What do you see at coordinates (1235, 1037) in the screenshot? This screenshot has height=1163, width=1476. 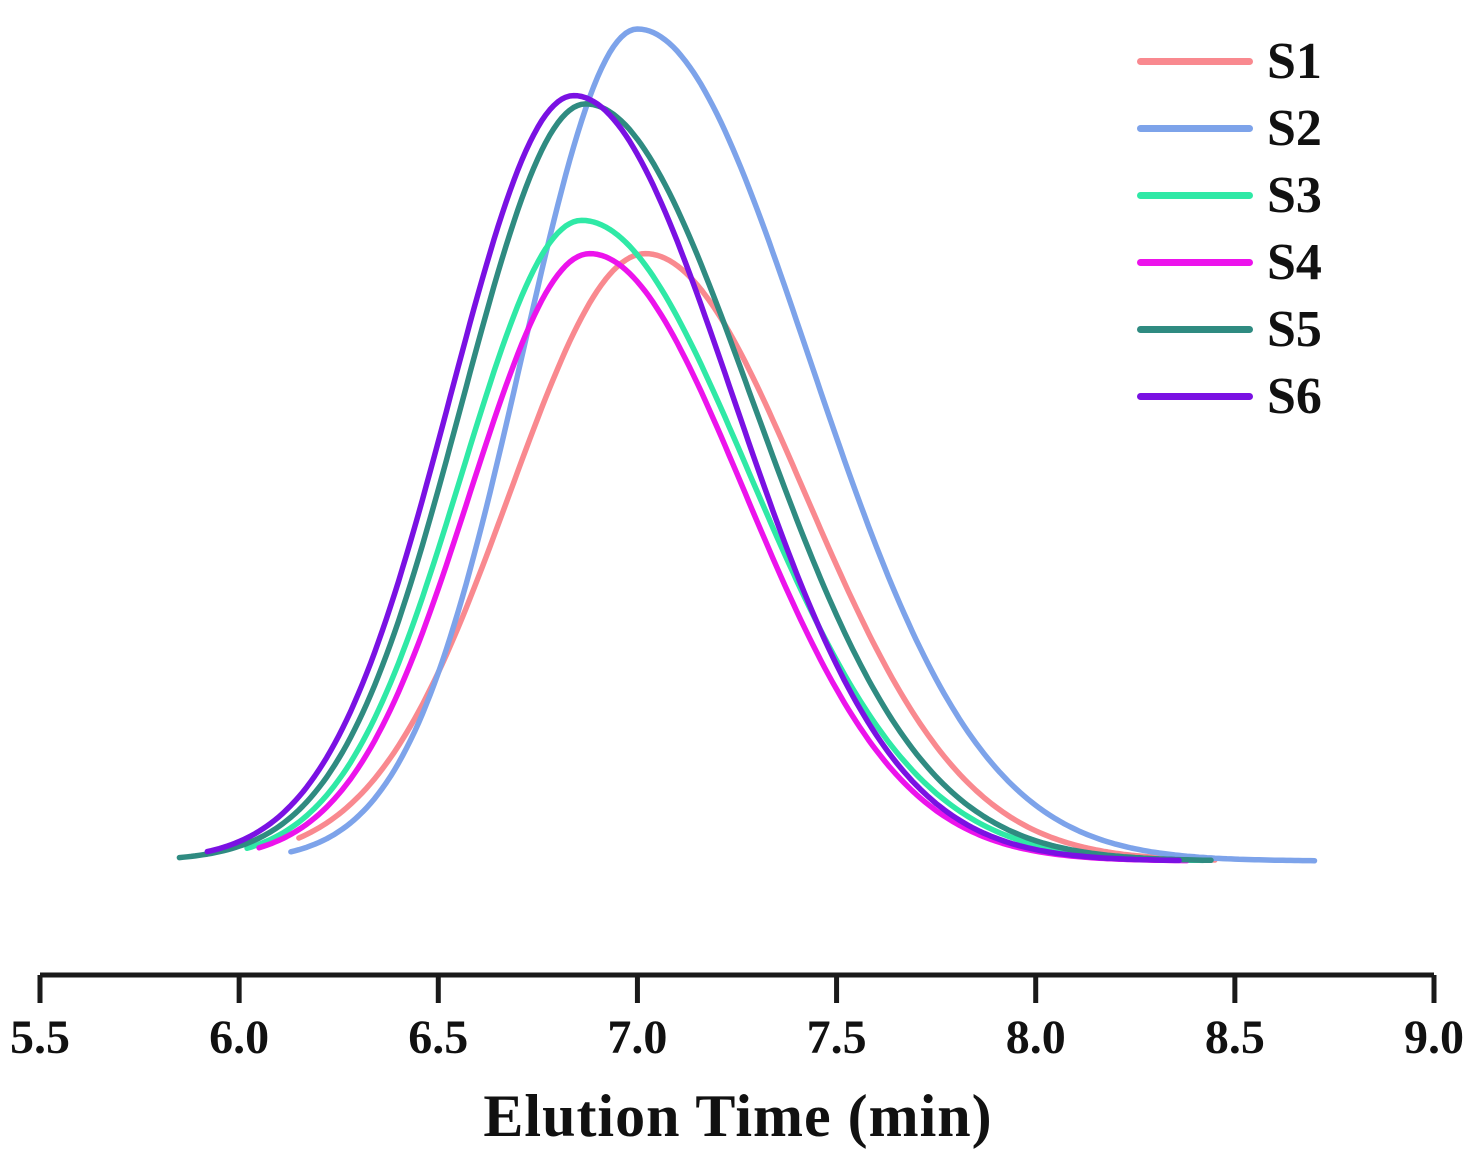 I see `x-axis-tick-label: 8.5` at bounding box center [1235, 1037].